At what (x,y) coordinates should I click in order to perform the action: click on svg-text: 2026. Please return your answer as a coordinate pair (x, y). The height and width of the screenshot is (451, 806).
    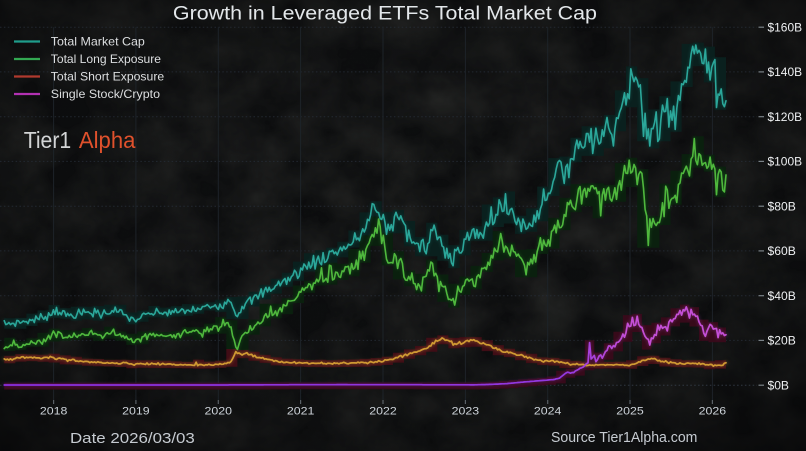
    Looking at the image, I should click on (713, 412).